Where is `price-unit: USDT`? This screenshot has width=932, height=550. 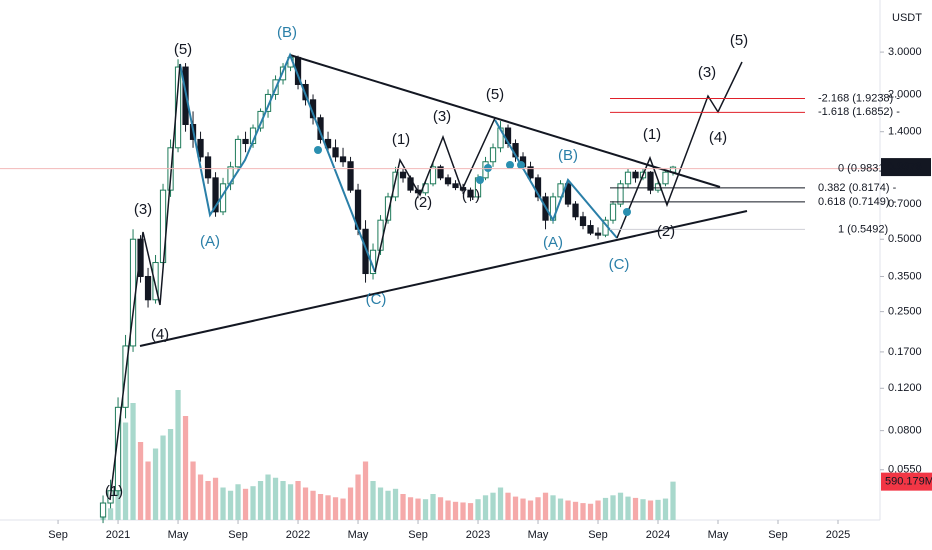 price-unit: USDT is located at coordinates (907, 18).